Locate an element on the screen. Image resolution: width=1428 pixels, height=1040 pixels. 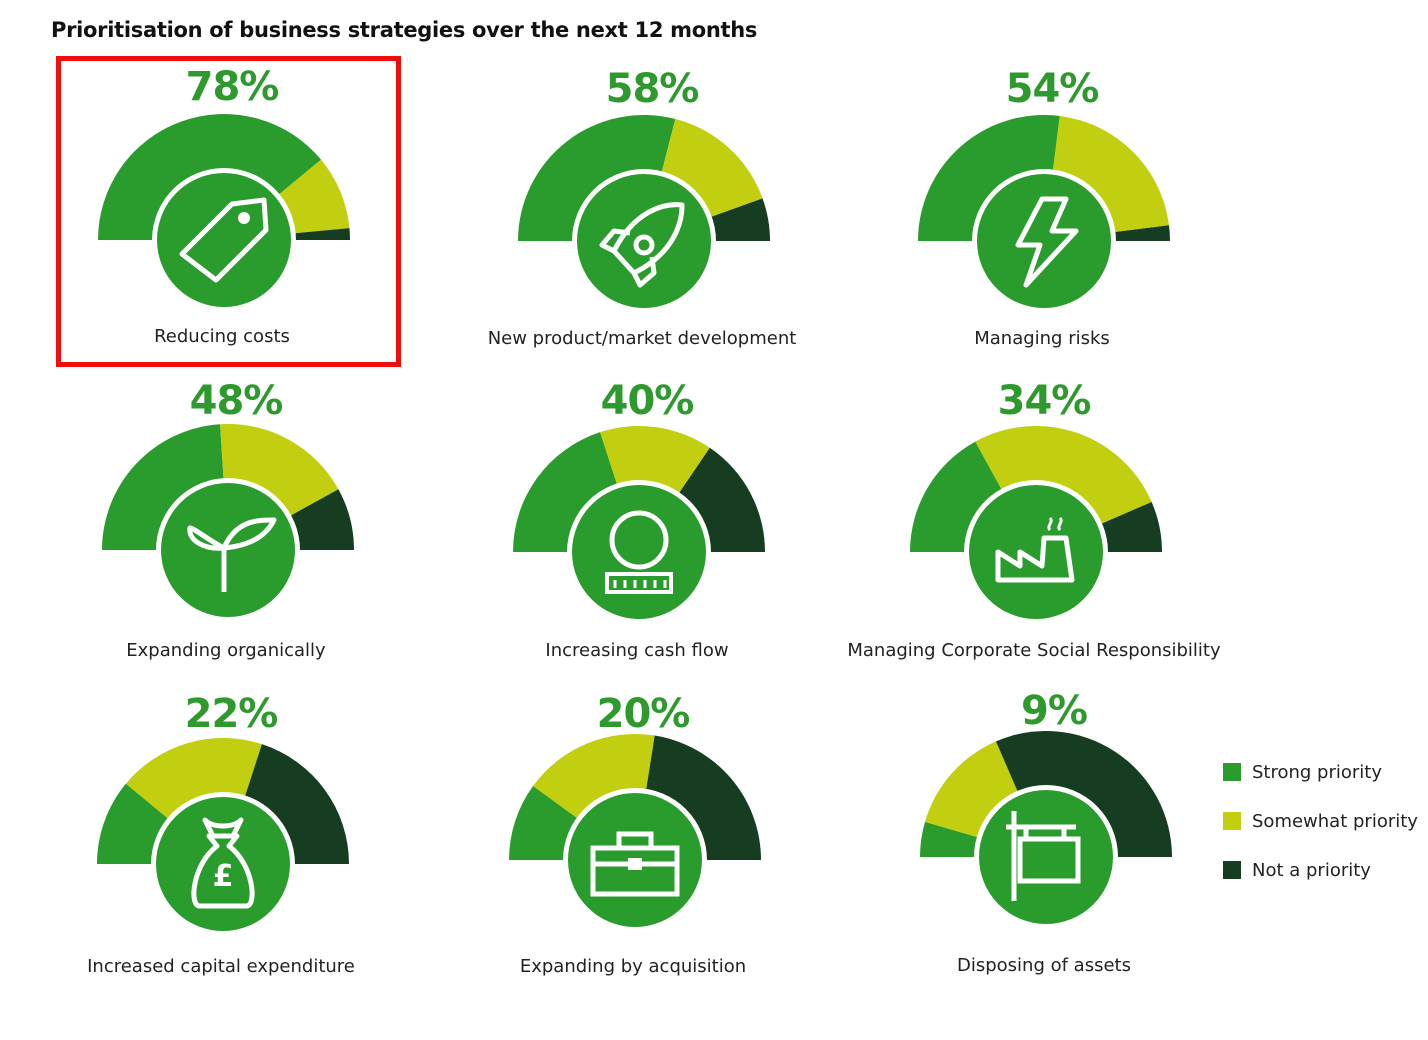
toolbox-icon is located at coordinates (635, 864).